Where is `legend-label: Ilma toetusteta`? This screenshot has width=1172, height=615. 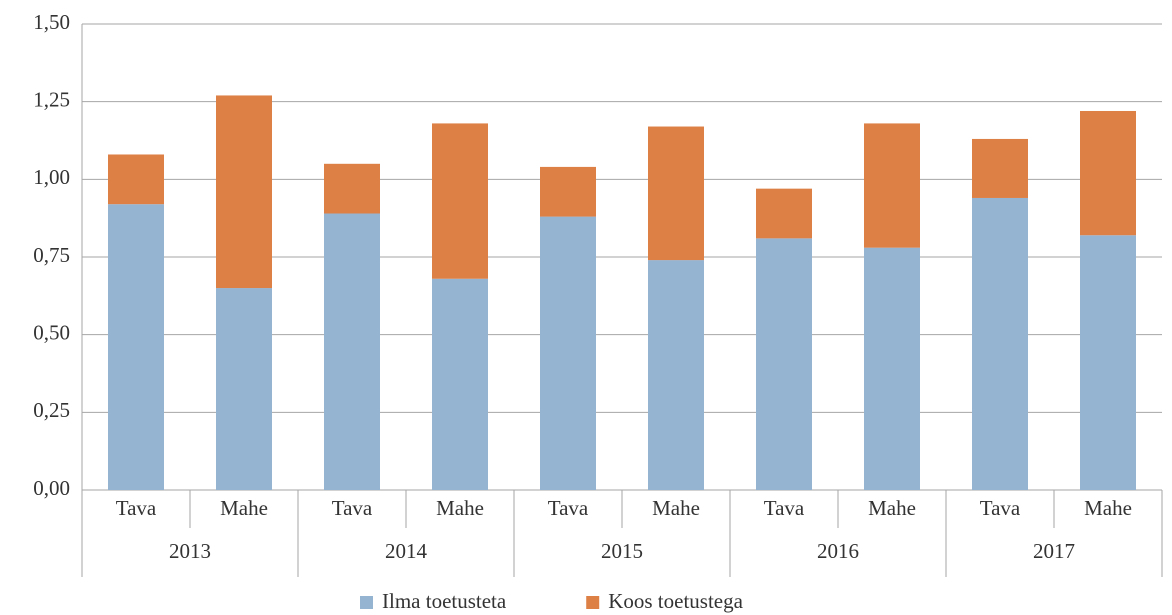 legend-label: Ilma toetusteta is located at coordinates (444, 601).